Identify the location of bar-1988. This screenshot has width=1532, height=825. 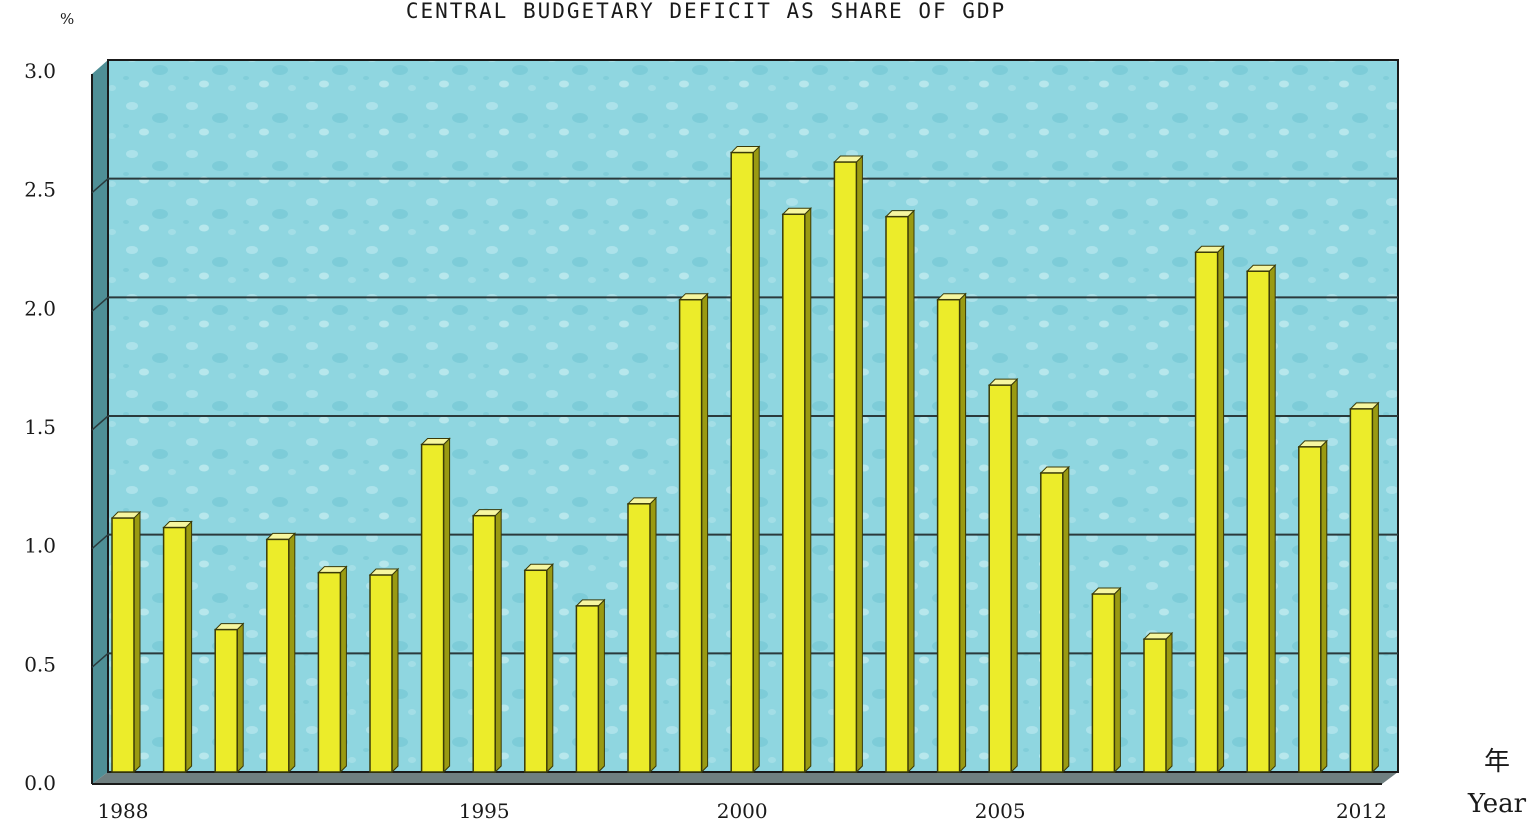
(126, 642).